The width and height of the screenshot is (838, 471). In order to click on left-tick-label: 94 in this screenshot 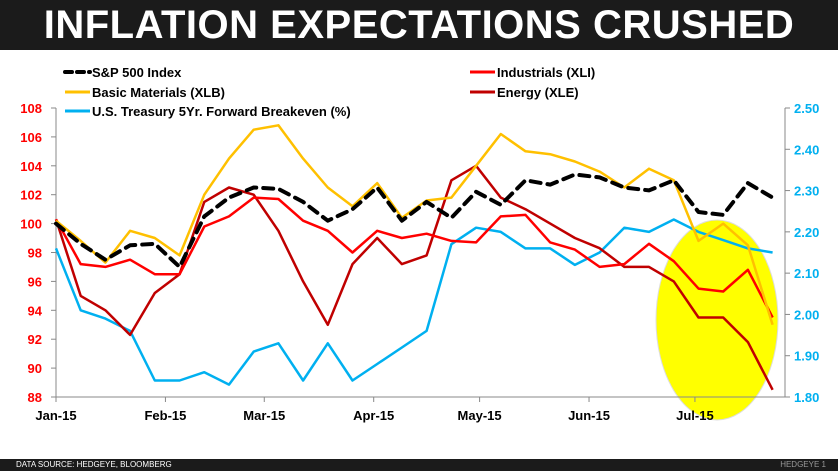, I will do `click(35, 310)`.